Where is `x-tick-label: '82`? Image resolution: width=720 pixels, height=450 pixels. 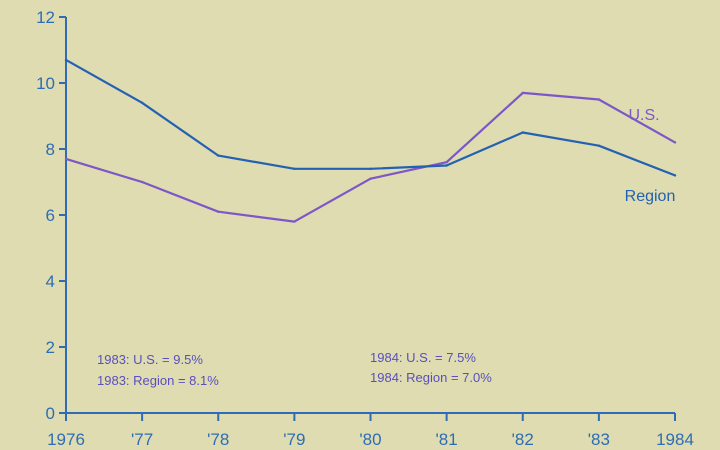
x-tick-label: '82 is located at coordinates (523, 439).